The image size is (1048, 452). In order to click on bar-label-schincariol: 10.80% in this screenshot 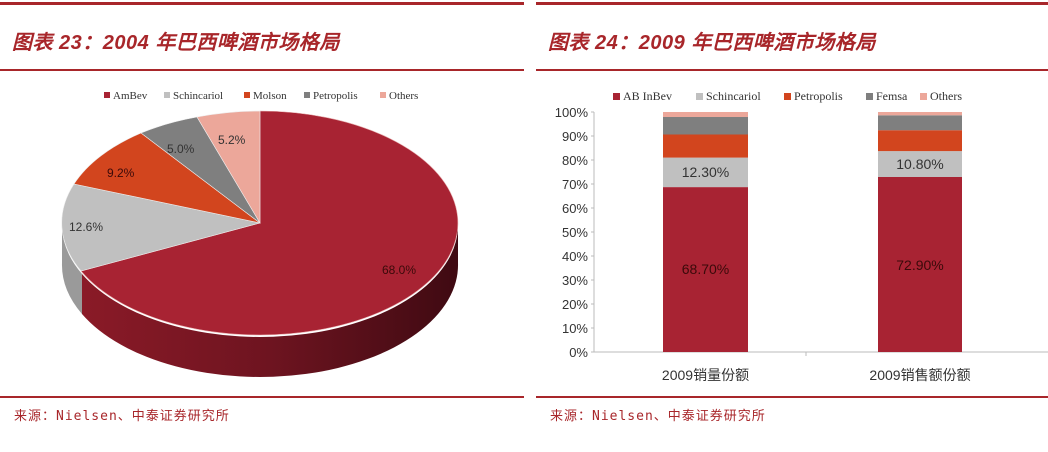, I will do `click(919, 164)`.